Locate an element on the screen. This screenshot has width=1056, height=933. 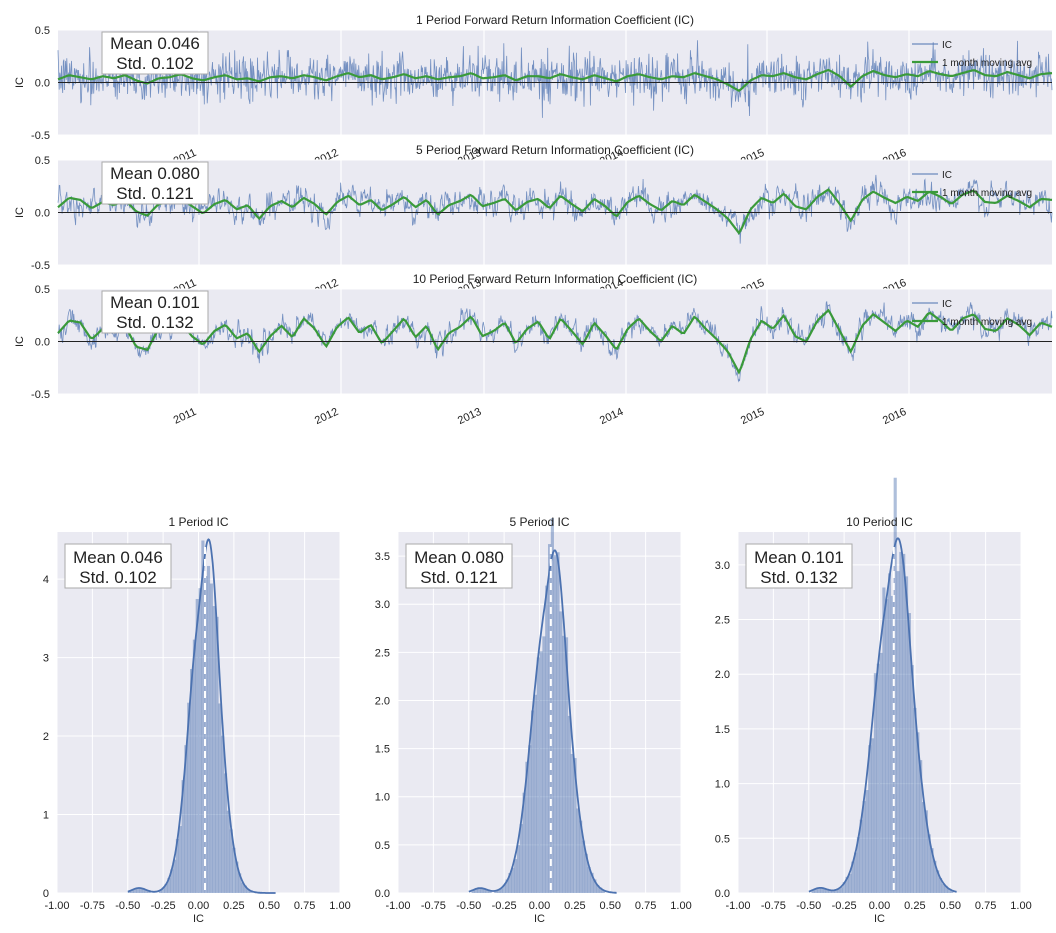
y-tick-label: 2 is located at coordinates (46, 737).